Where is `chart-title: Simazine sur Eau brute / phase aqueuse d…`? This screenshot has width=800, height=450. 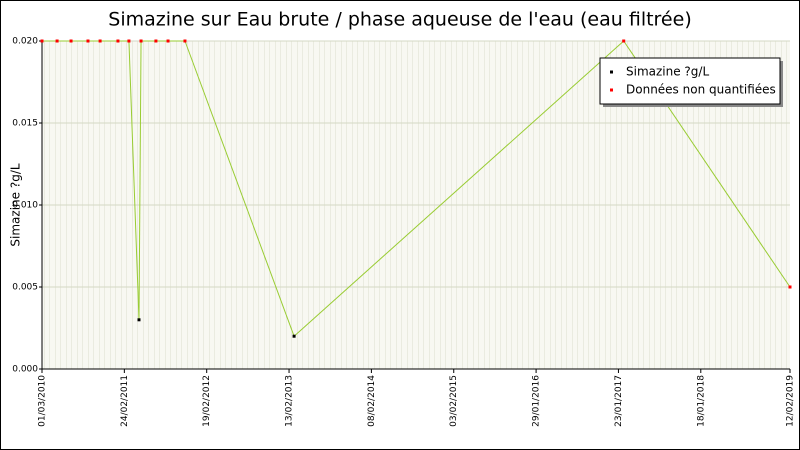 chart-title: Simazine sur Eau brute / phase aqueuse d… is located at coordinates (399, 20).